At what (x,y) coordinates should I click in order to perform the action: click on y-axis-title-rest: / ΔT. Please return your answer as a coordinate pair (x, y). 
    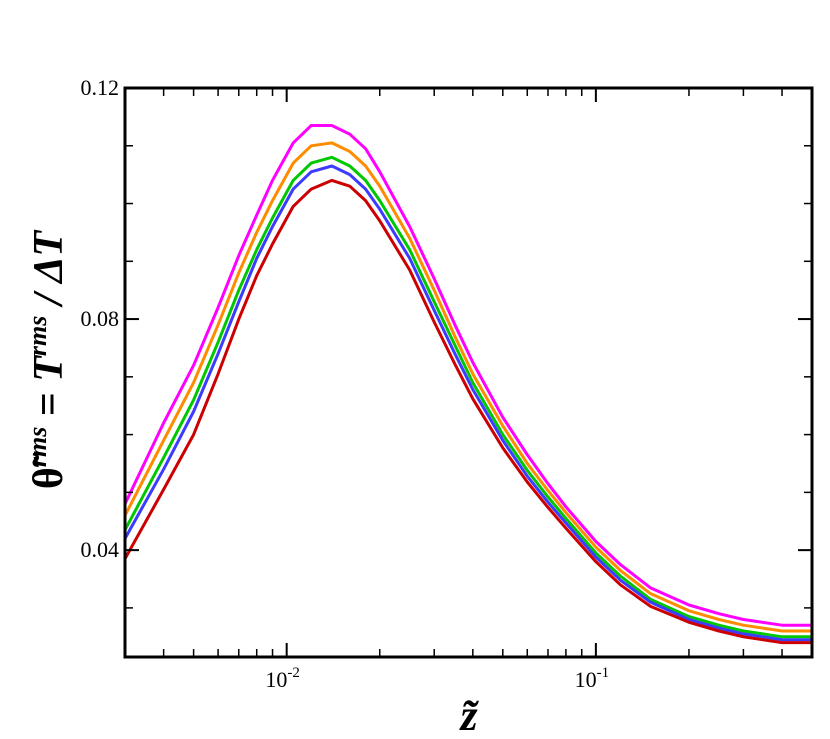
    Looking at the image, I should click on (49, 272).